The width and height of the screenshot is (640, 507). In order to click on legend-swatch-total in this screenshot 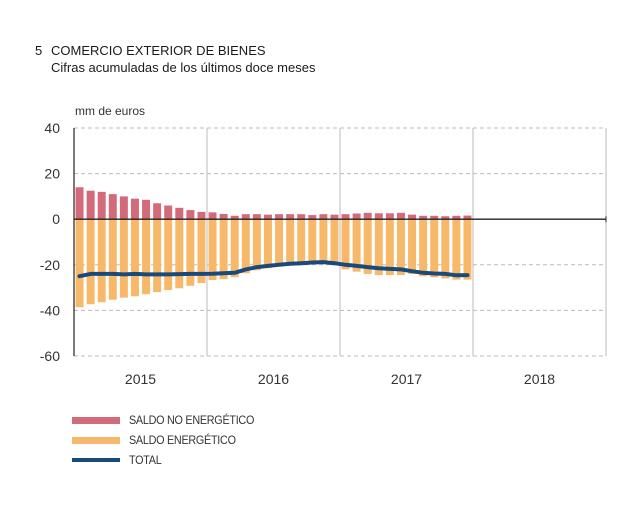, I will do `click(96, 460)`.